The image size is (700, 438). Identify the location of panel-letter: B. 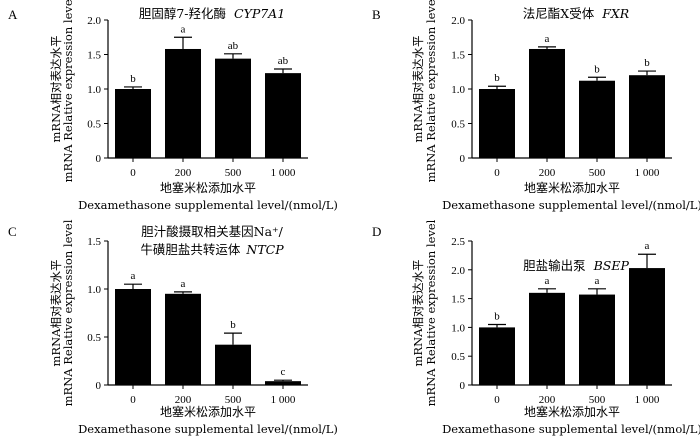
(376, 14).